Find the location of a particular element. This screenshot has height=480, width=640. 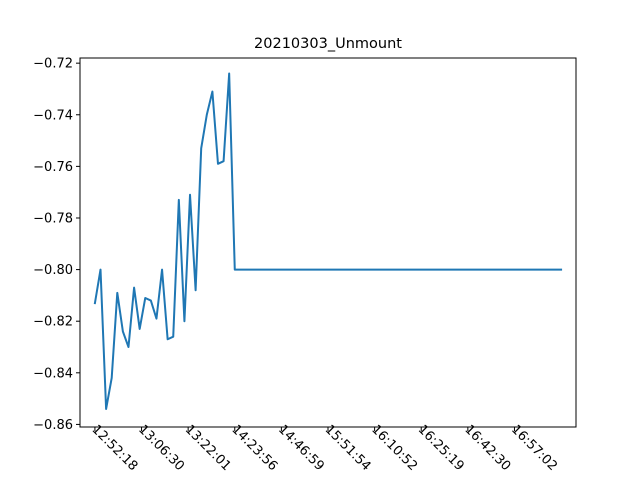

y-tick-label: −0.78 is located at coordinates (53, 218).